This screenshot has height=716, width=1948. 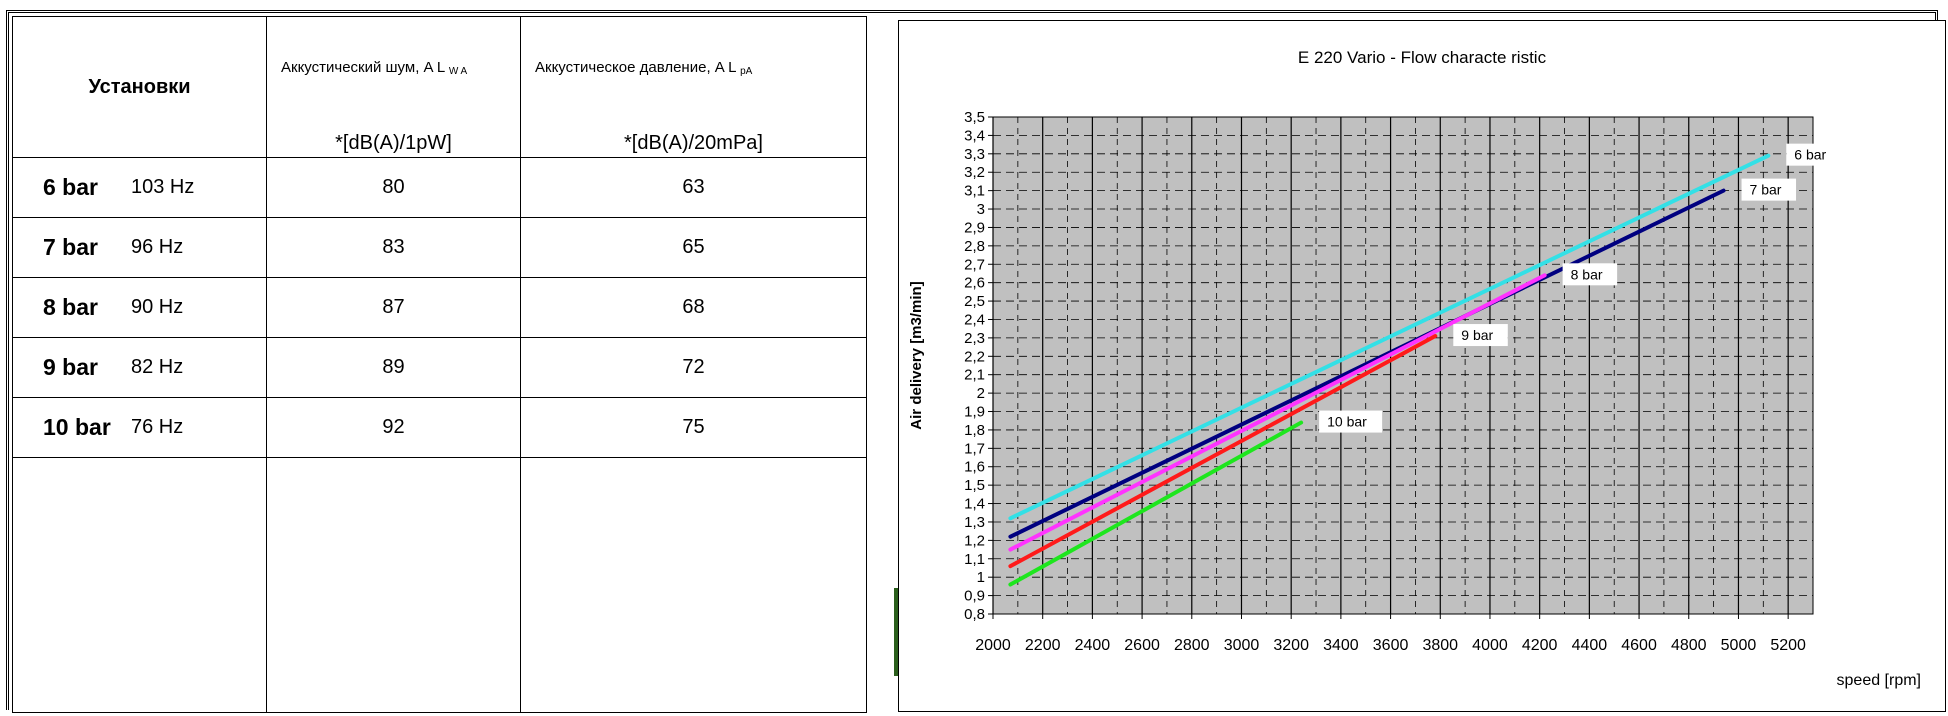 I want to click on x-tick-label: 5200, so click(x=1788, y=645).